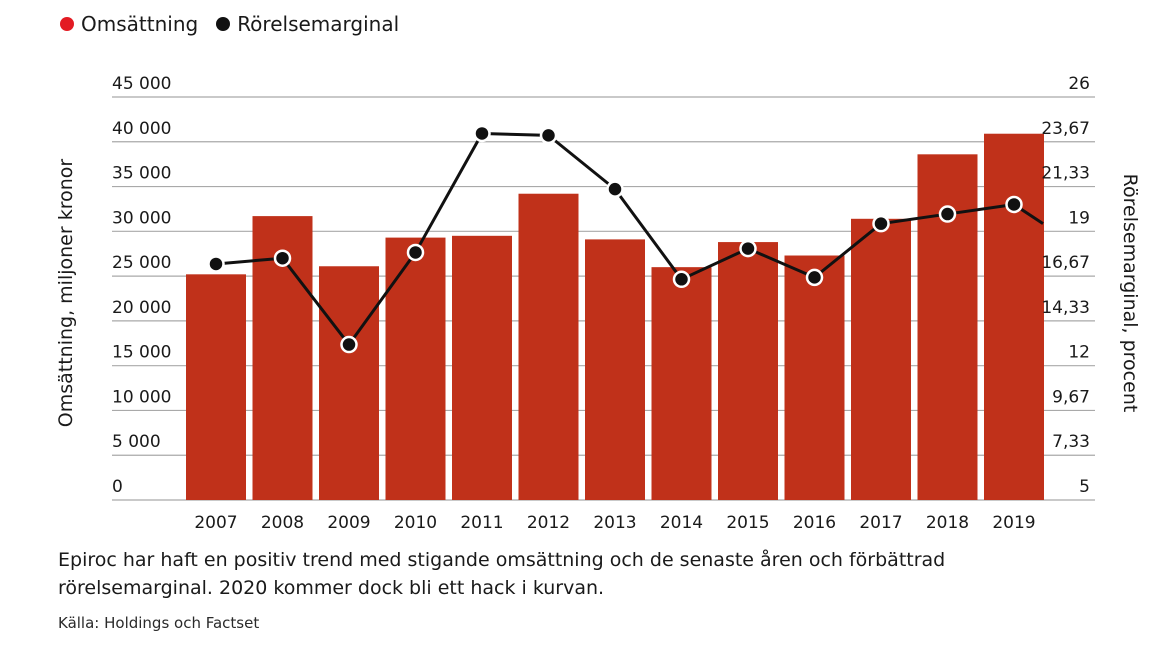 The width and height of the screenshot is (1175, 662). Describe the element at coordinates (681, 523) in the screenshot. I see `x-tick-label: 2014` at that location.